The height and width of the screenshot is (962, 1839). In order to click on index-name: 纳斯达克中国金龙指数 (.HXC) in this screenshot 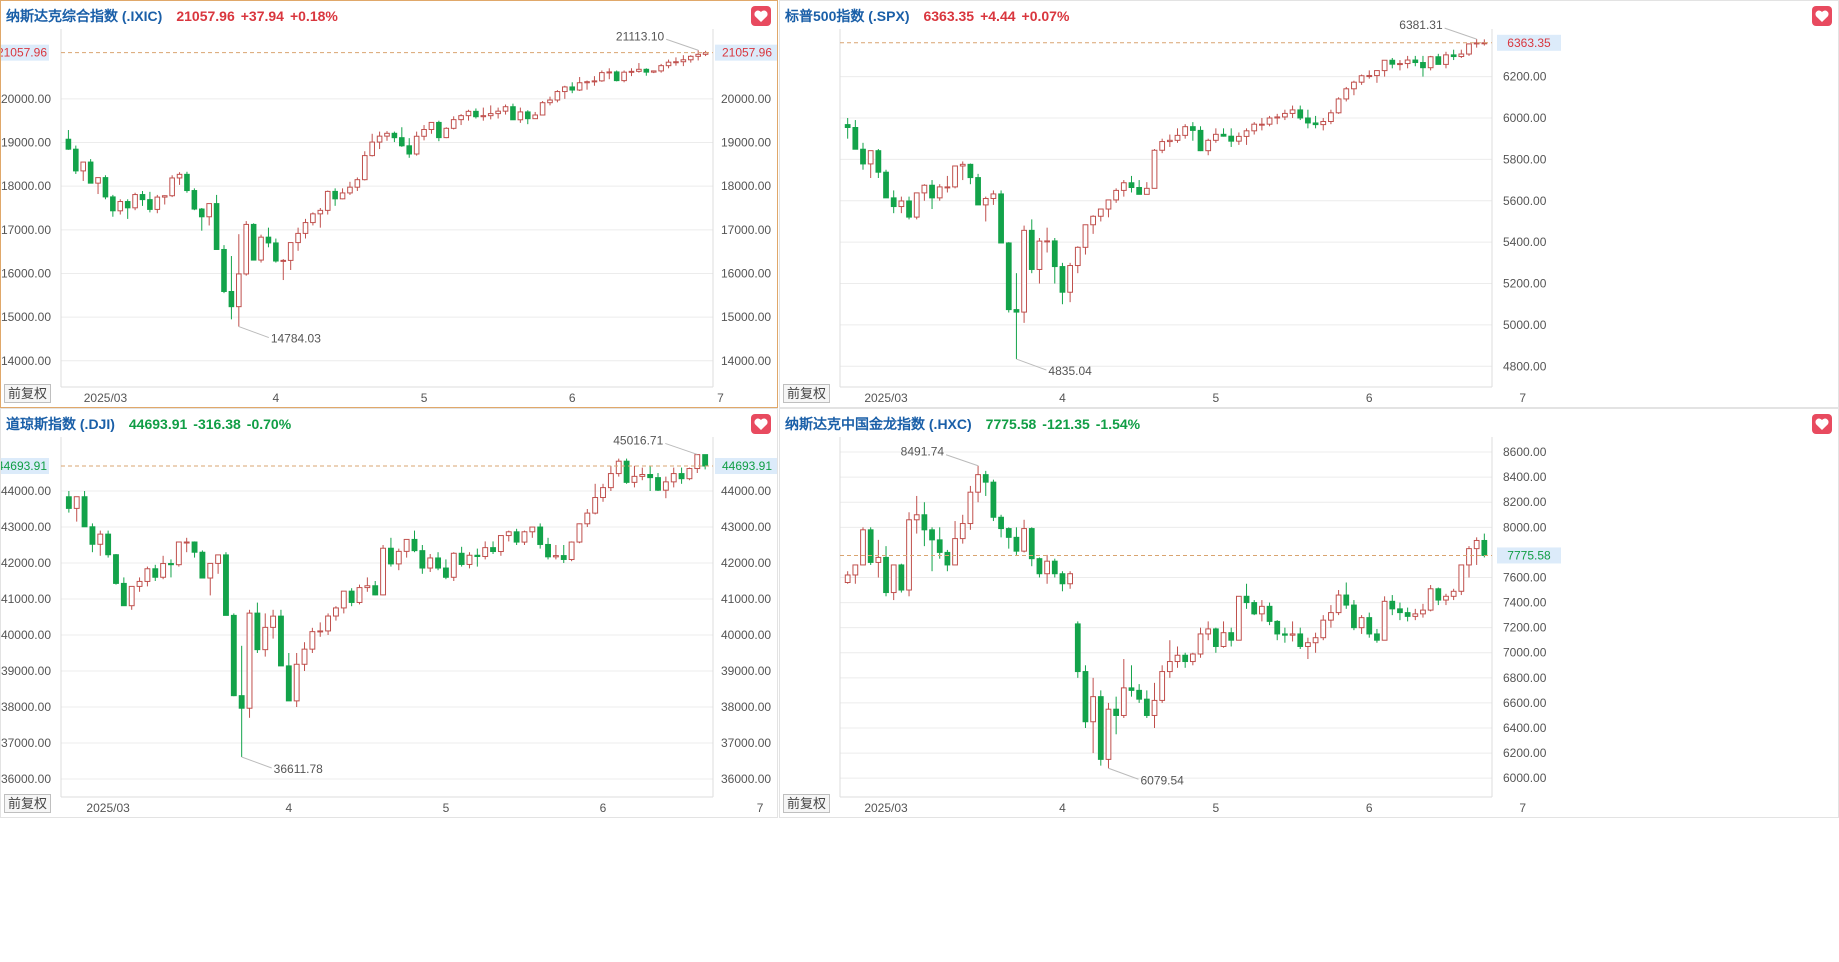, I will do `click(878, 424)`.